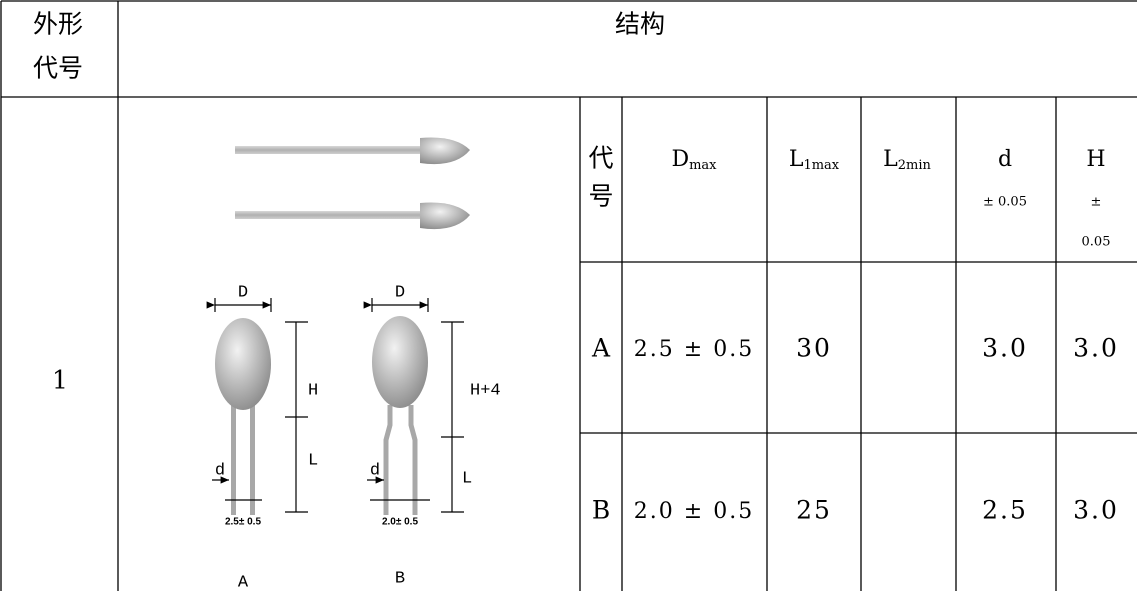  What do you see at coordinates (400, 578) in the screenshot?
I see `figure-label: B` at bounding box center [400, 578].